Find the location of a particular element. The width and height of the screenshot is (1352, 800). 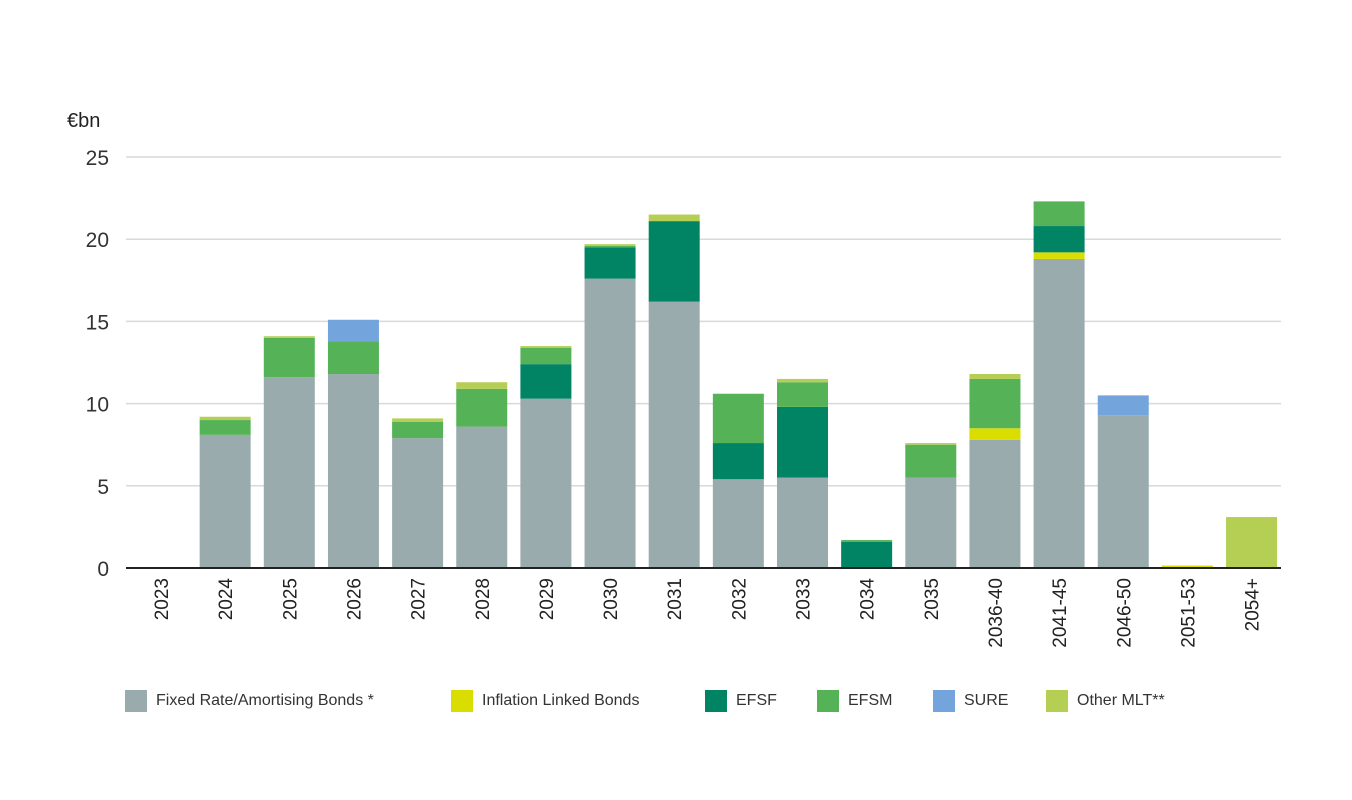

legend-item: EFSM is located at coordinates (854, 701).